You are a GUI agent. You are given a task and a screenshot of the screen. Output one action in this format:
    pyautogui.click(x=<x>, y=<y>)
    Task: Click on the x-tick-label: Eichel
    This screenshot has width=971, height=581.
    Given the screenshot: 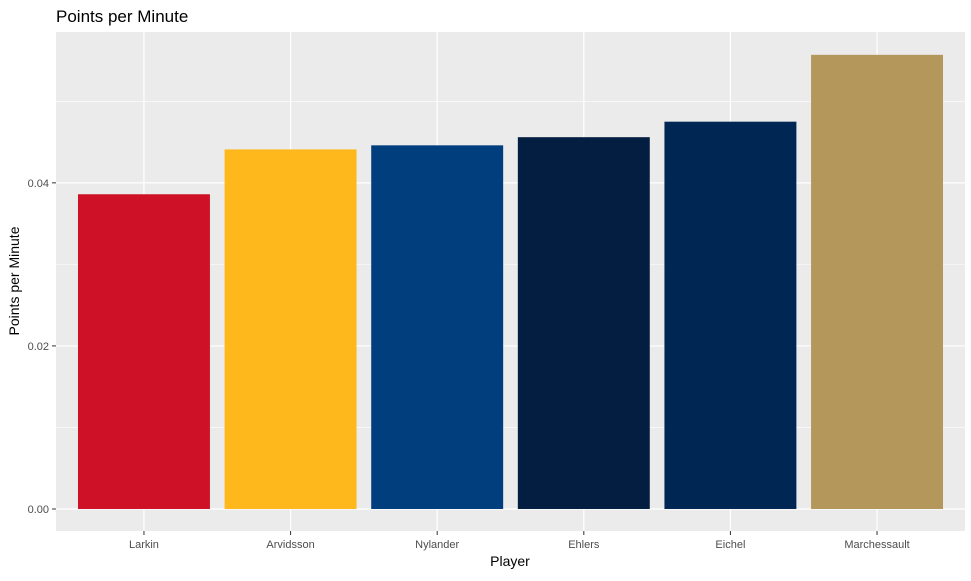 What is the action you would take?
    pyautogui.click(x=730, y=545)
    